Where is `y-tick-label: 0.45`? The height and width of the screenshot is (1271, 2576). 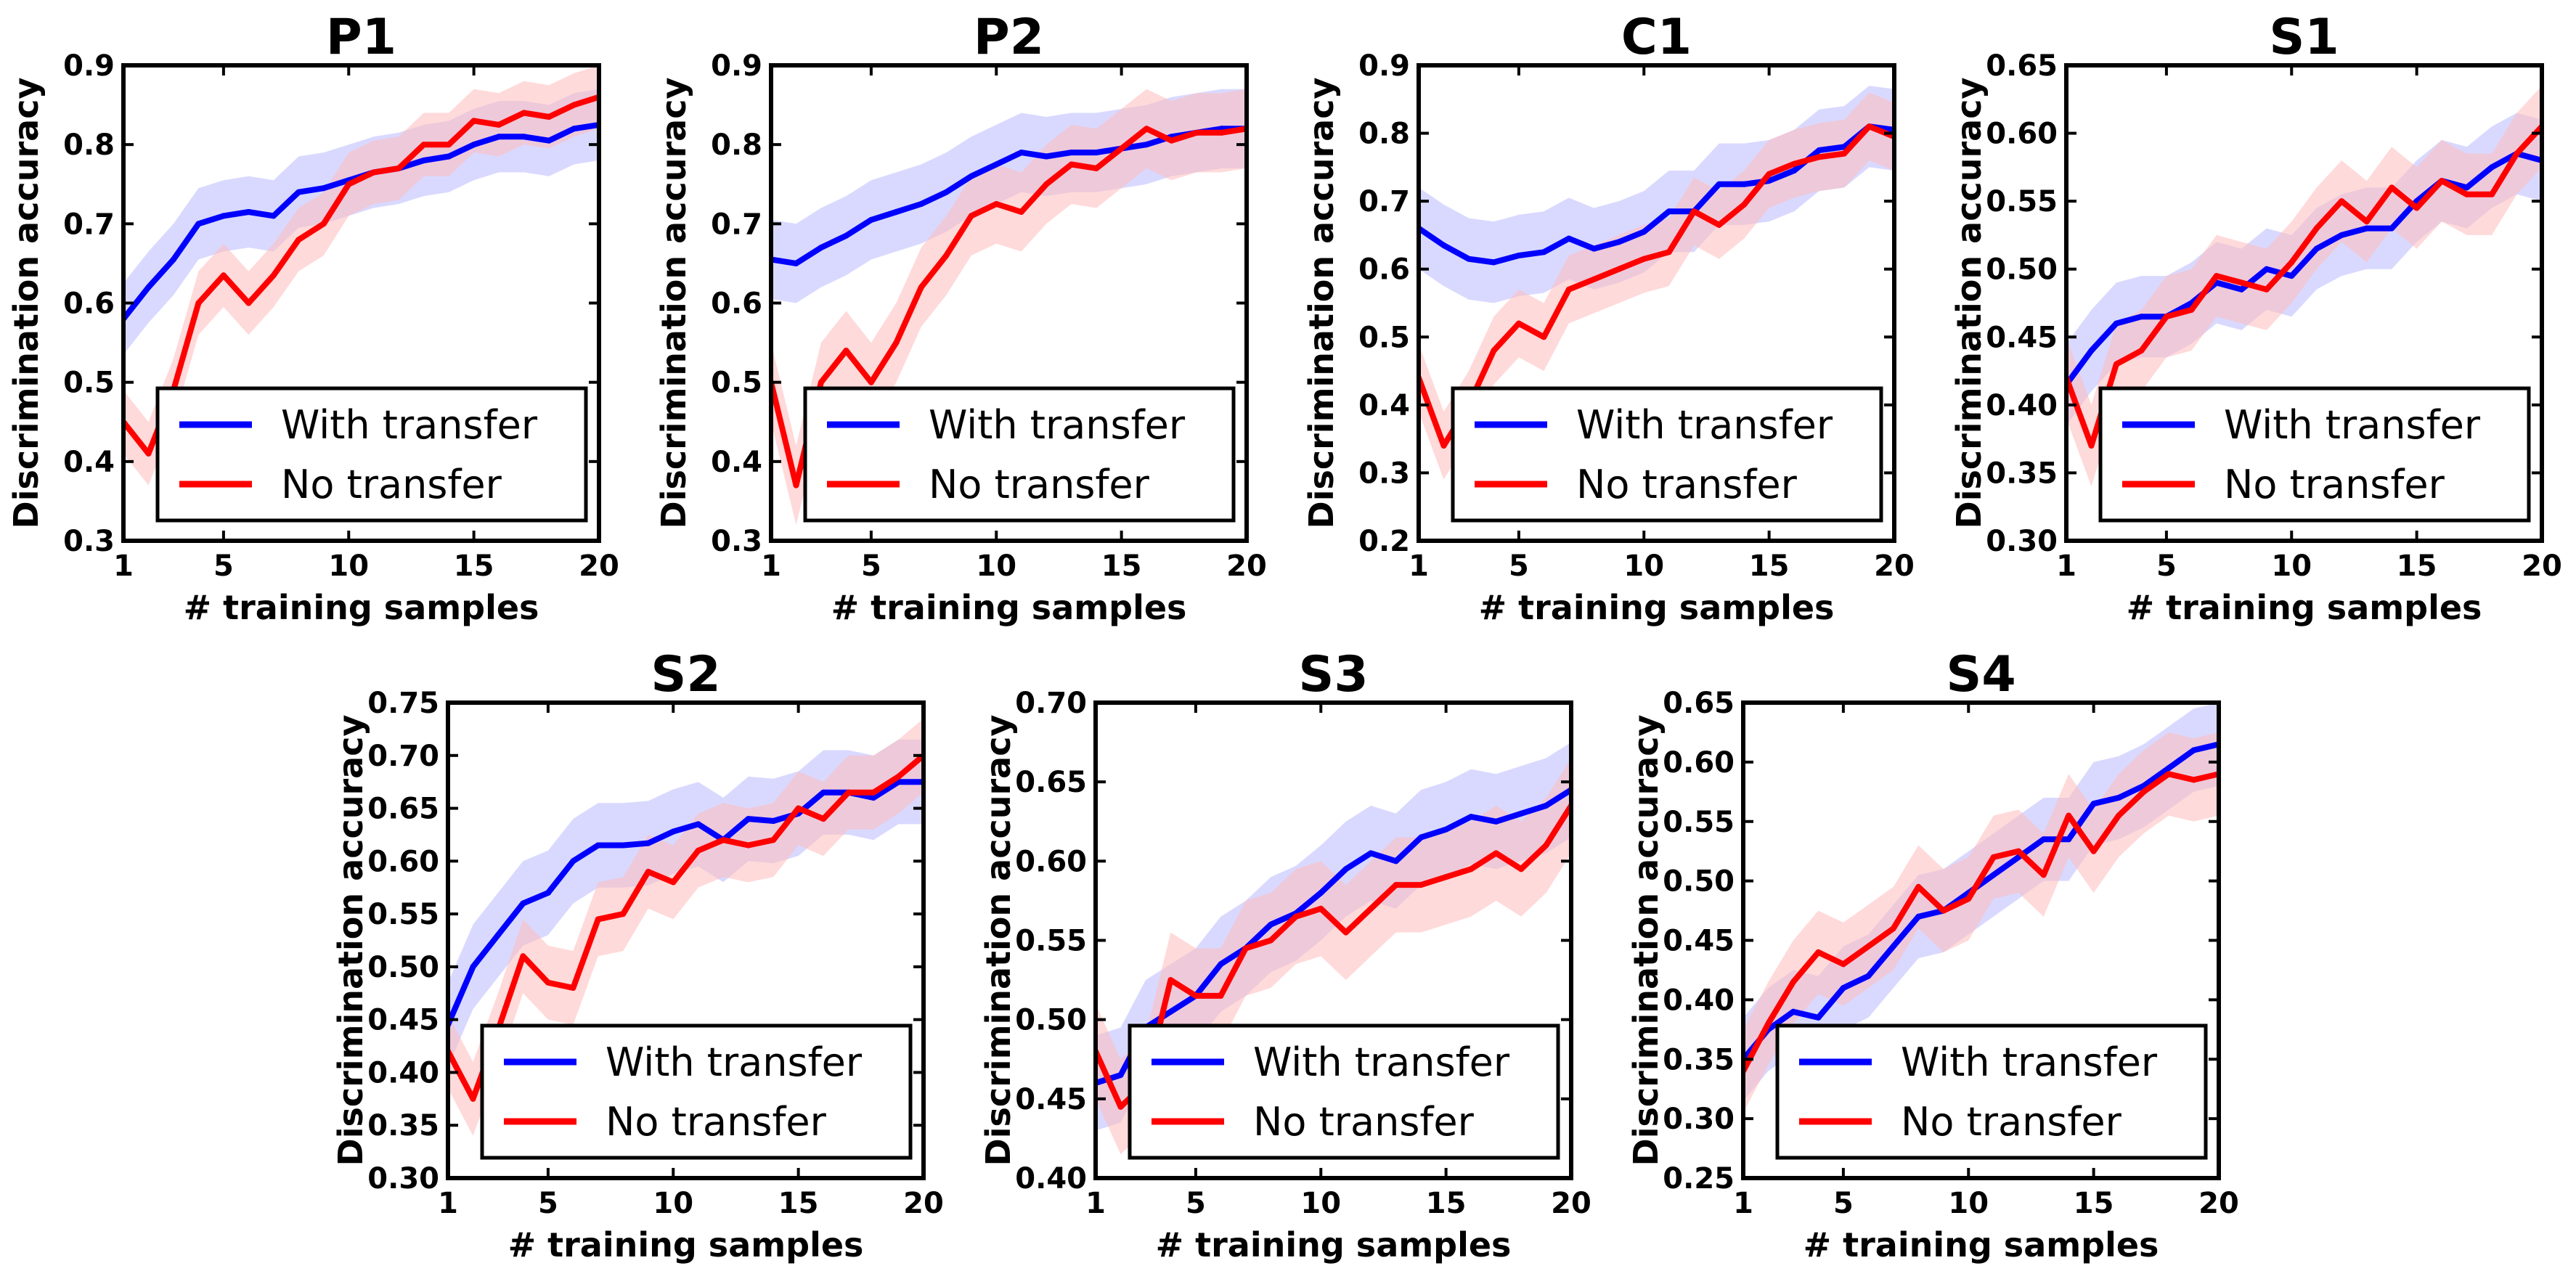
y-tick-label: 0.45 is located at coordinates (1699, 941).